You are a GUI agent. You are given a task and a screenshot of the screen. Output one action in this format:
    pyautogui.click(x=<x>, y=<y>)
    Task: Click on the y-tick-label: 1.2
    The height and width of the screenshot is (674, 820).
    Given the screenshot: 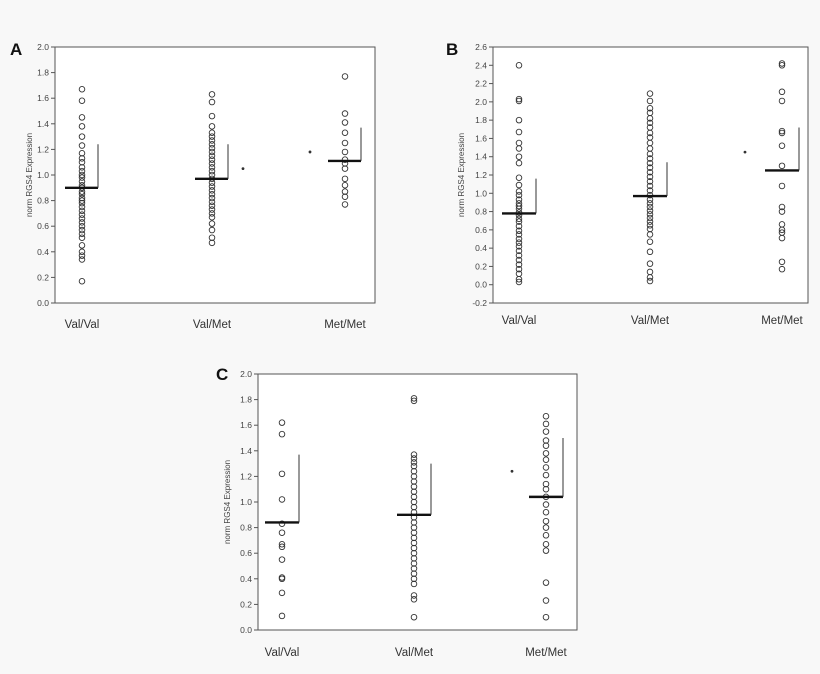 What is the action you would take?
    pyautogui.click(x=246, y=476)
    